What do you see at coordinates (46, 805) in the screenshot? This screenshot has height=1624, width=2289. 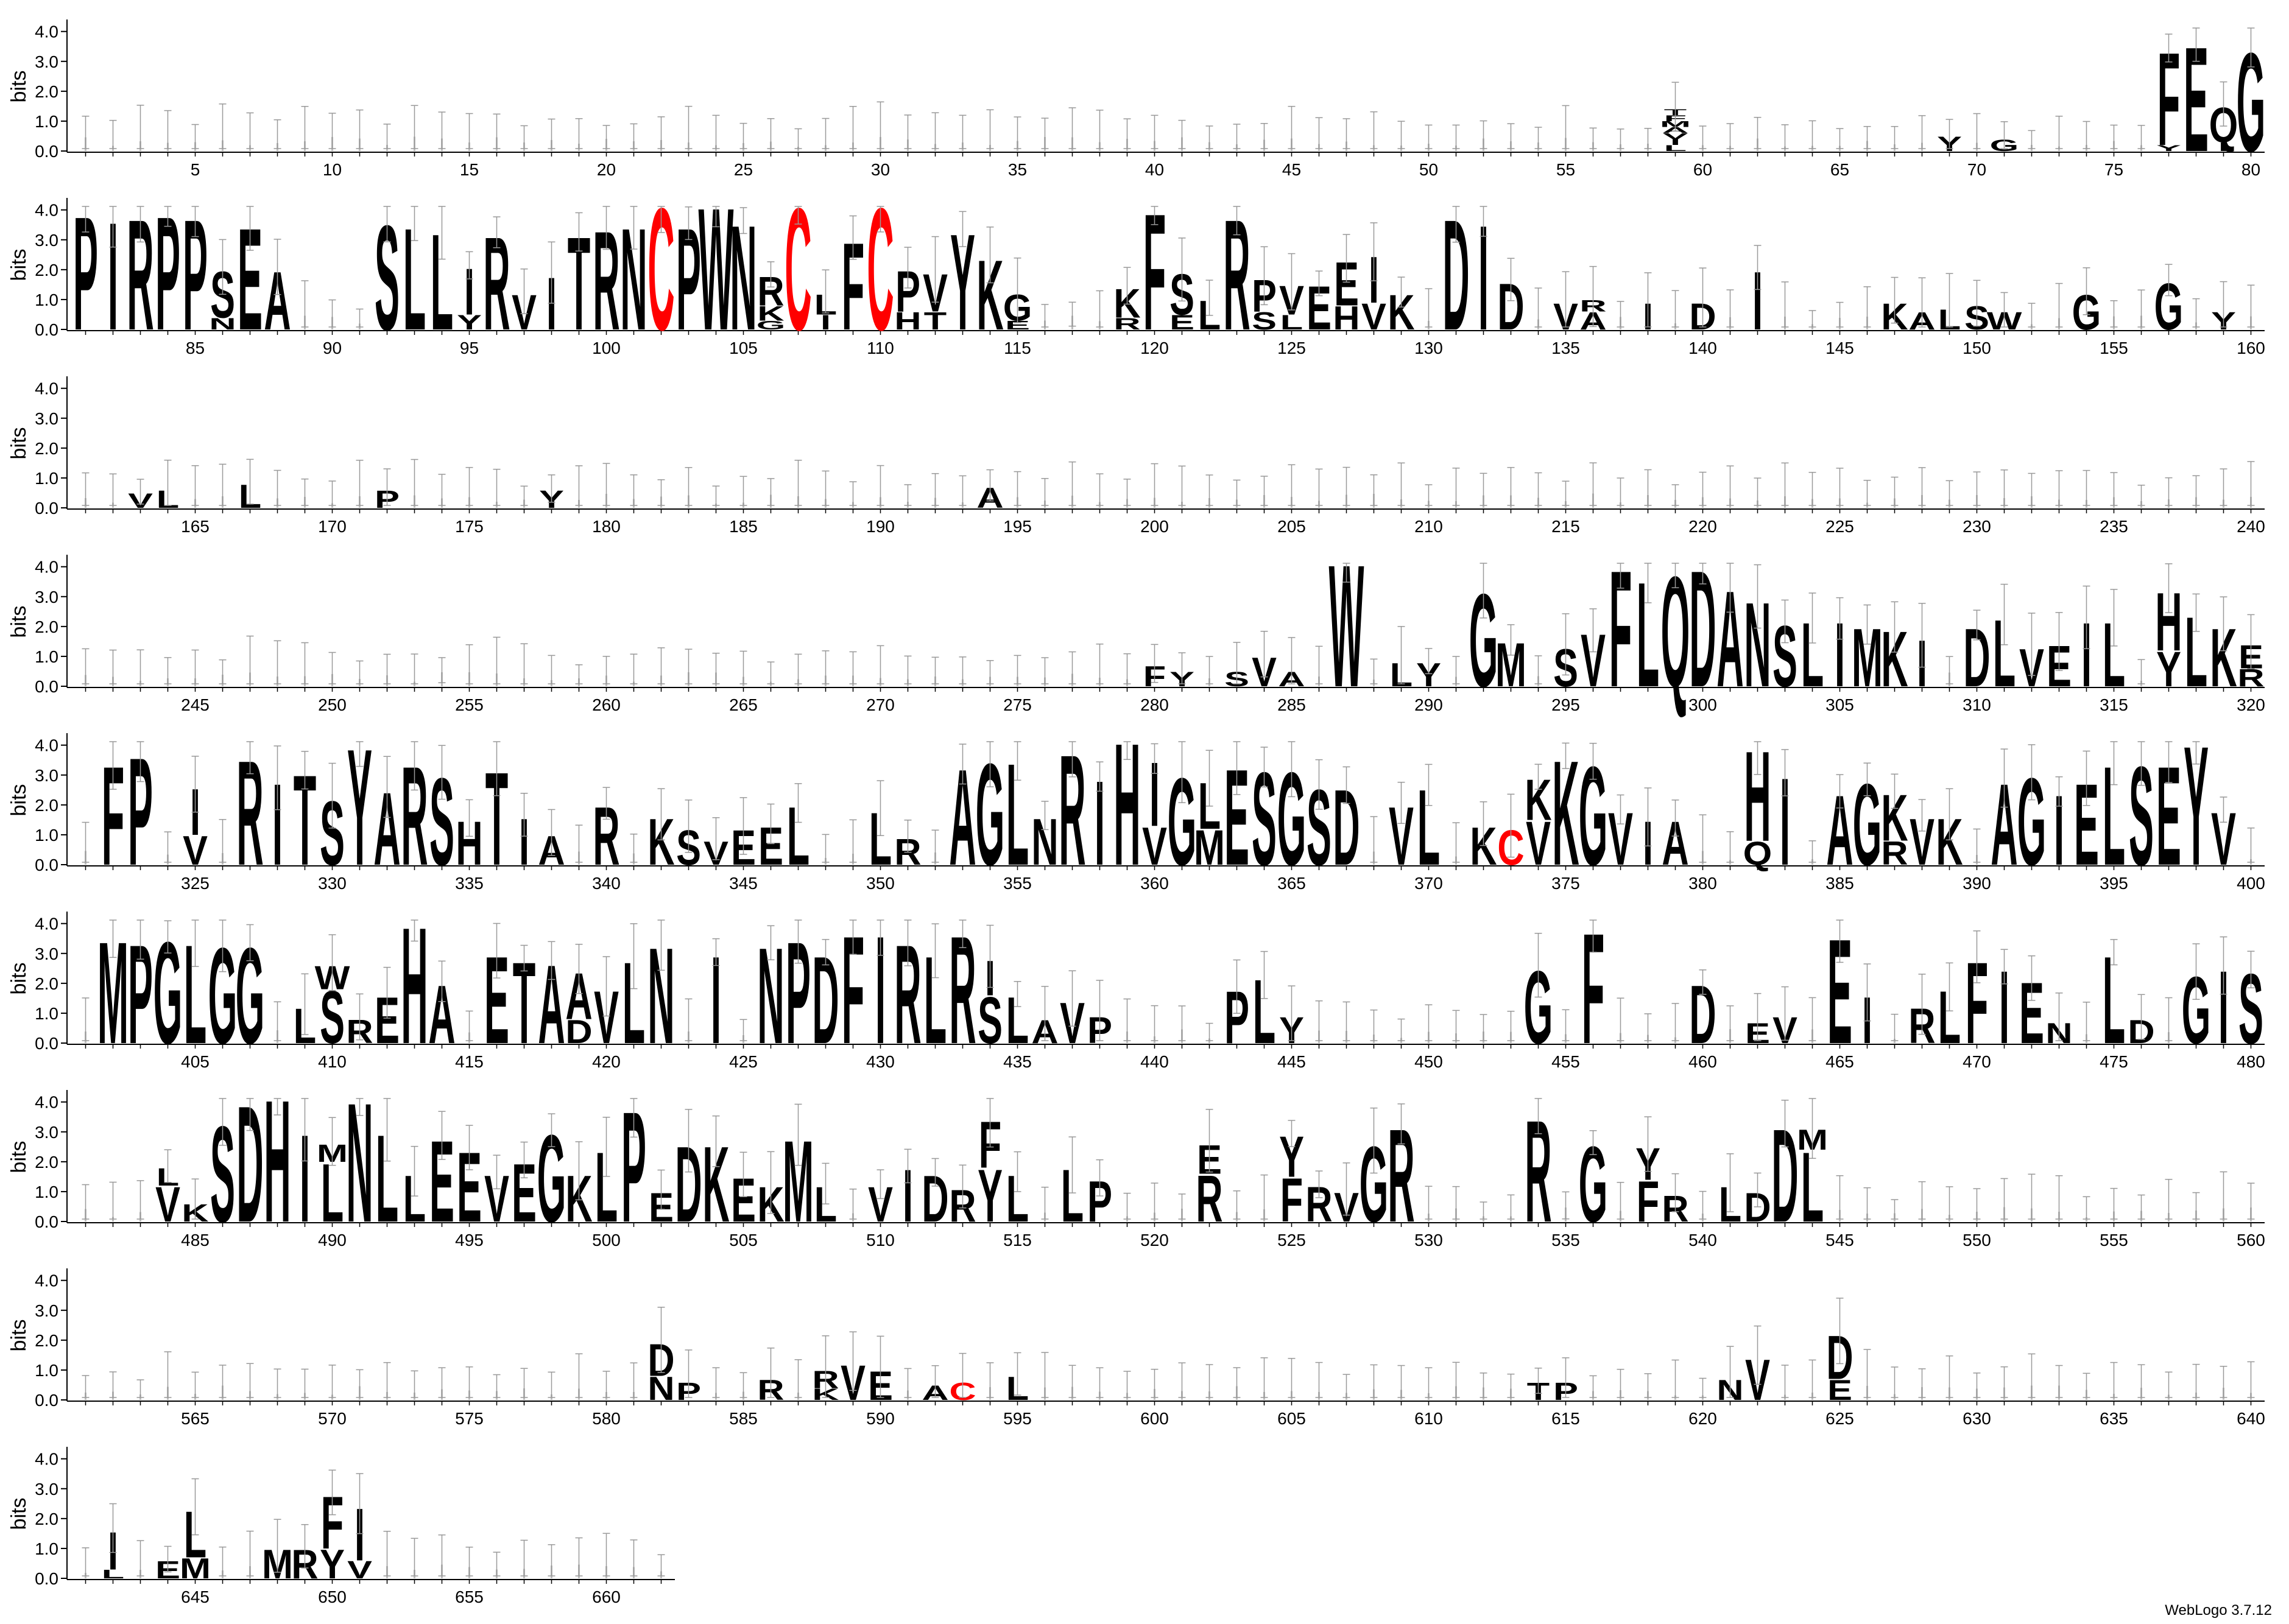 I see `y-tick-label: 2.0` at bounding box center [46, 805].